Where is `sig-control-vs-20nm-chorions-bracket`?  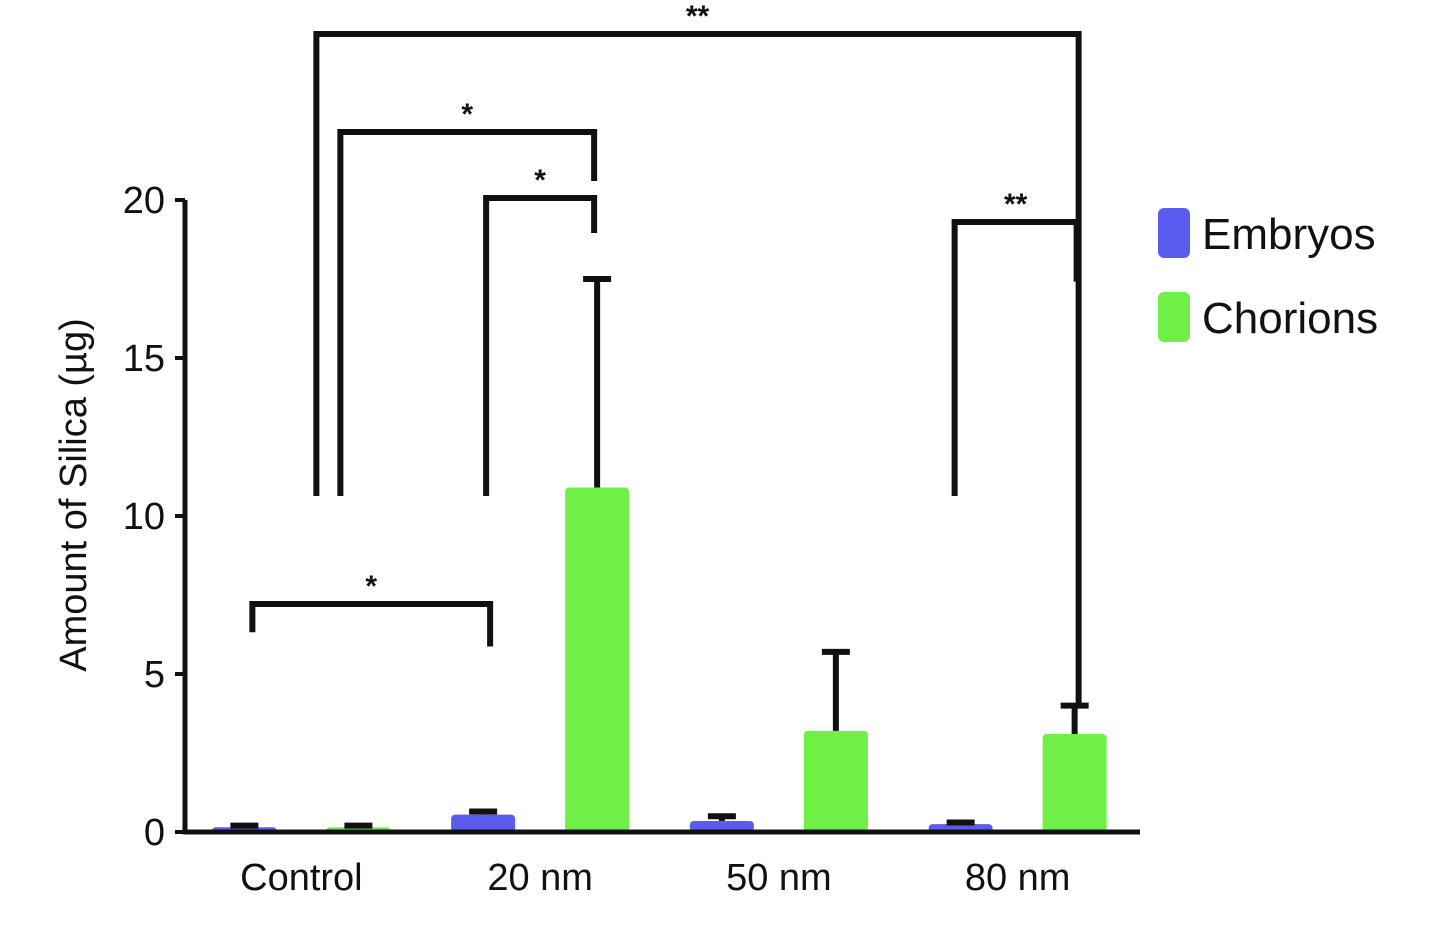 sig-control-vs-20nm-chorions-bracket is located at coordinates (467, 312).